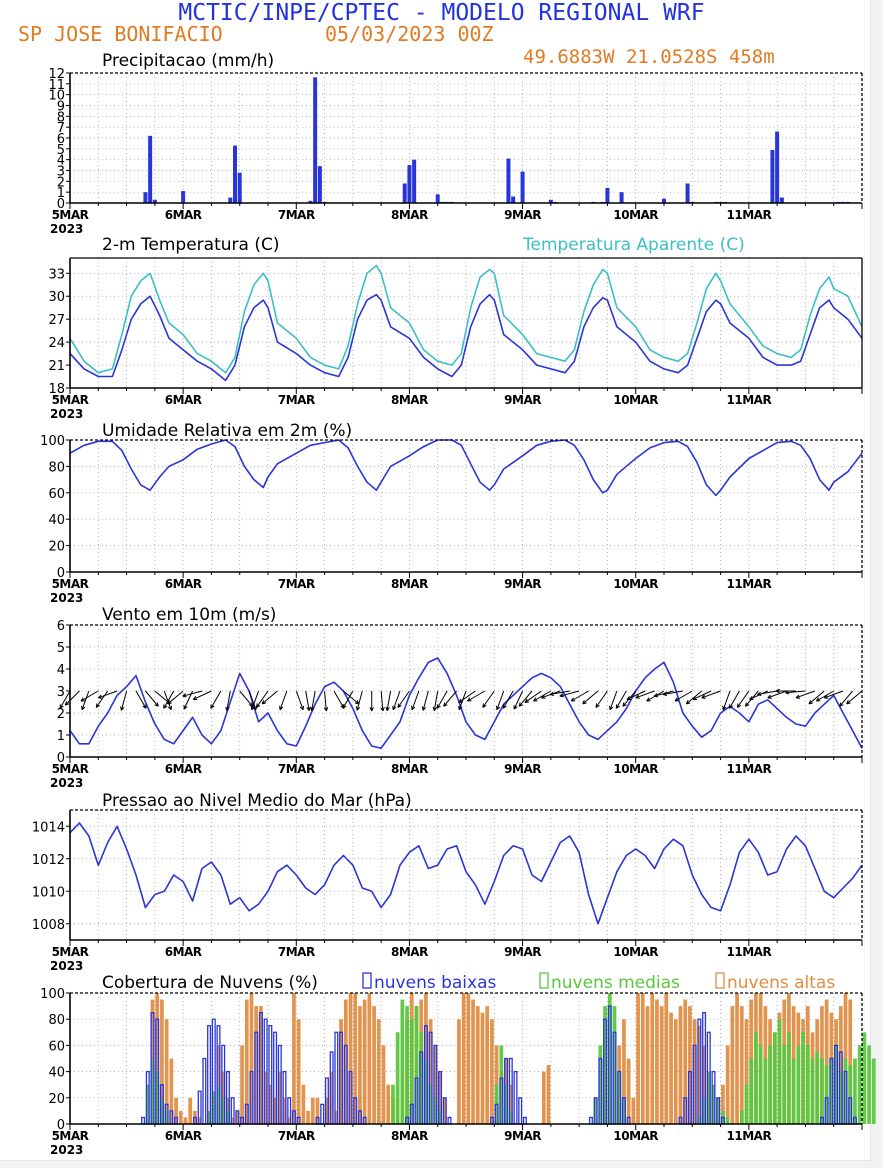  What do you see at coordinates (544, 980) in the screenshot?
I see `legend-swatch-nuvens-medias` at bounding box center [544, 980].